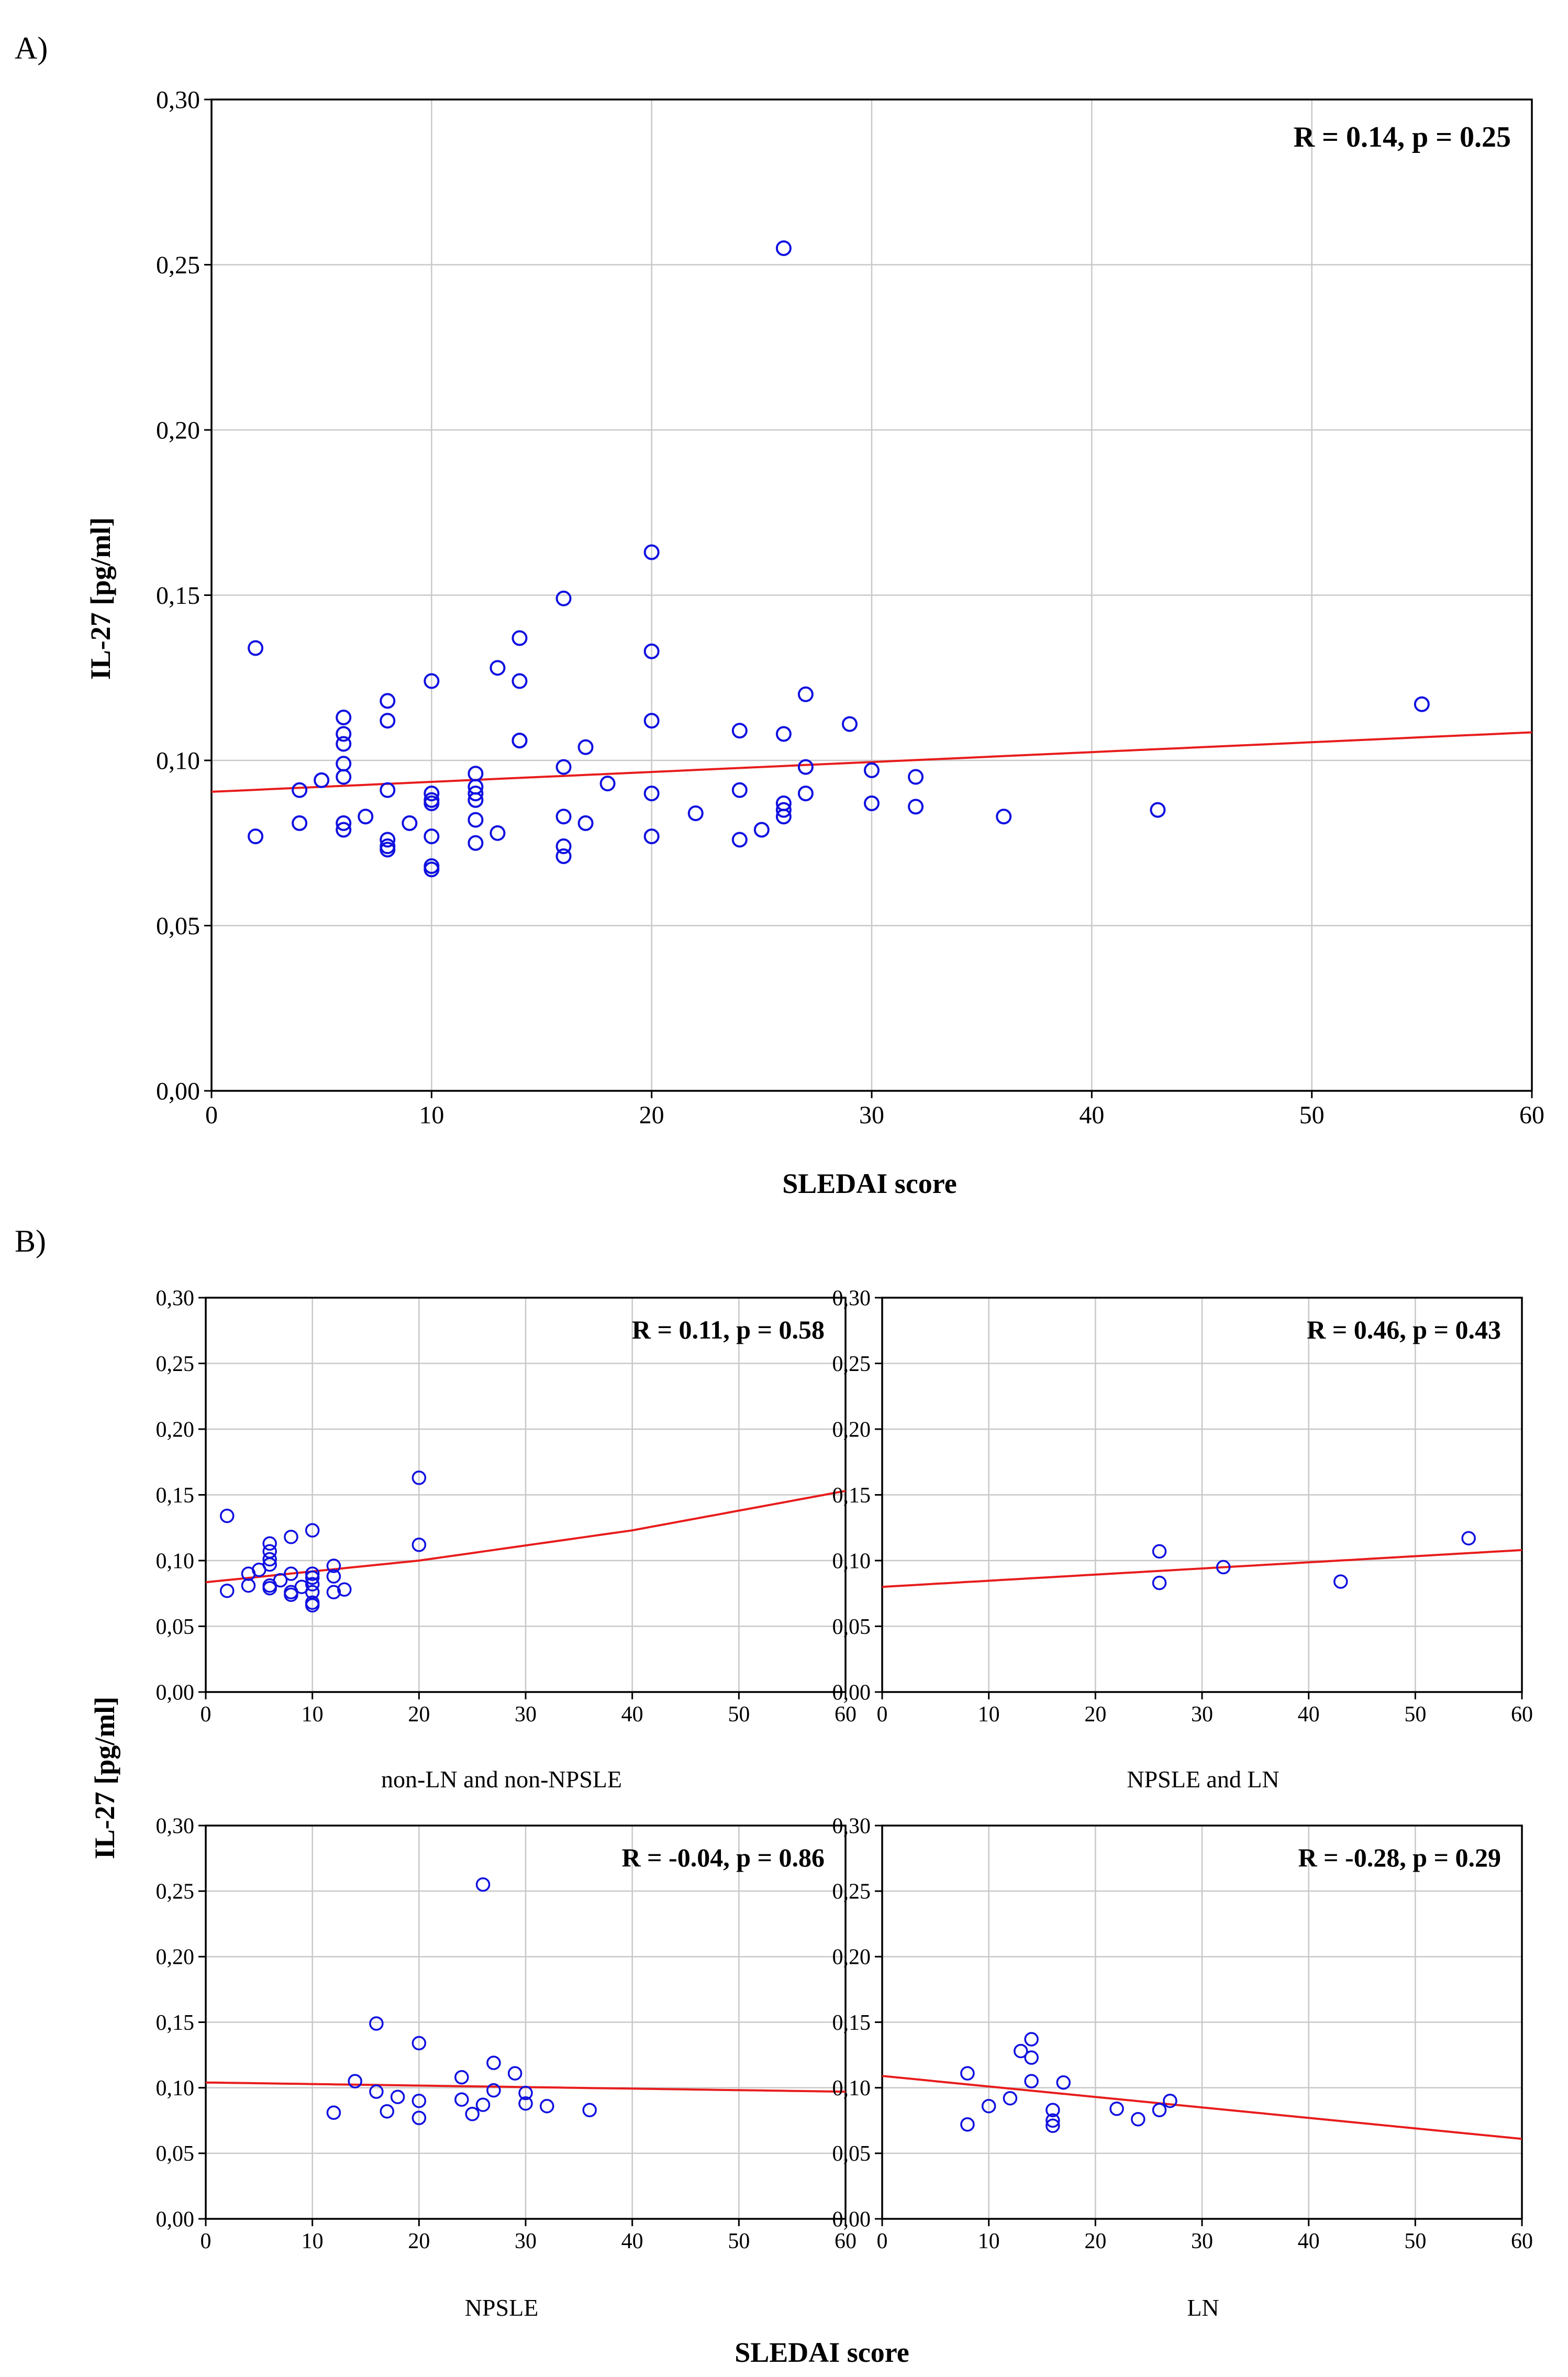  What do you see at coordinates (502, 2307) in the screenshot?
I see `panel-b3-subtitle: NPSLE` at bounding box center [502, 2307].